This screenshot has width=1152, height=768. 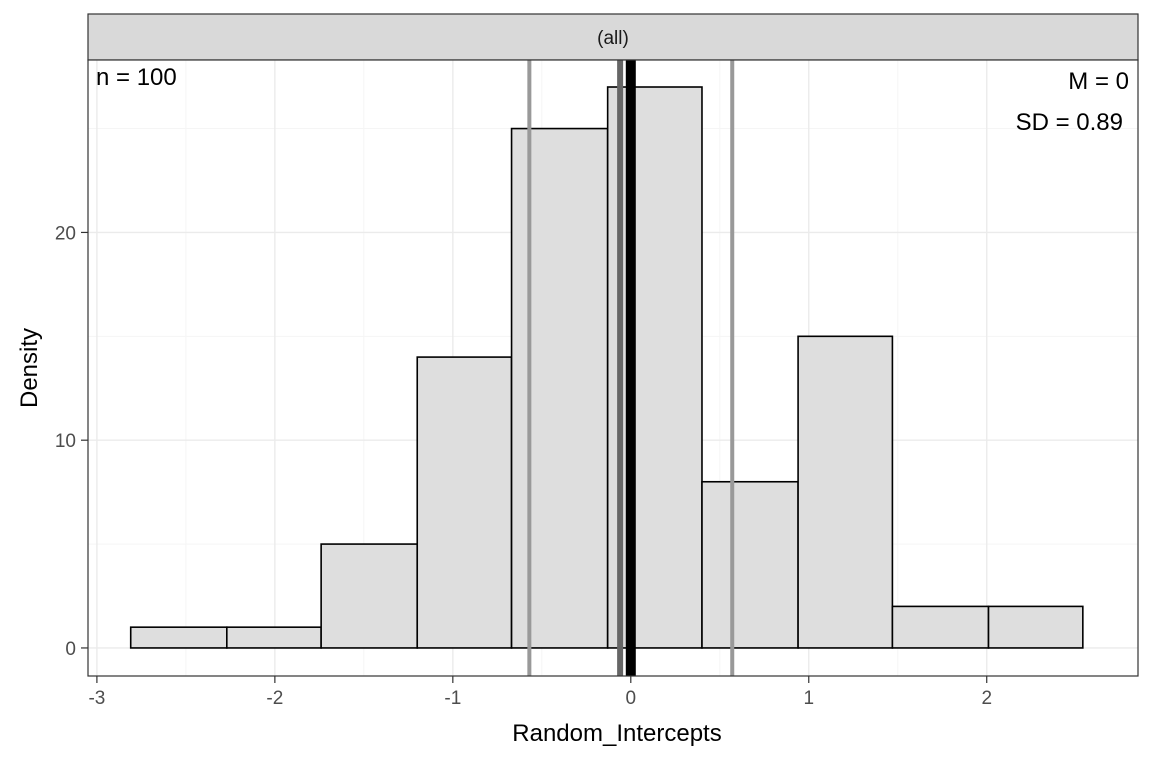 What do you see at coordinates (274, 698) in the screenshot?
I see `x-tick-label: -2` at bounding box center [274, 698].